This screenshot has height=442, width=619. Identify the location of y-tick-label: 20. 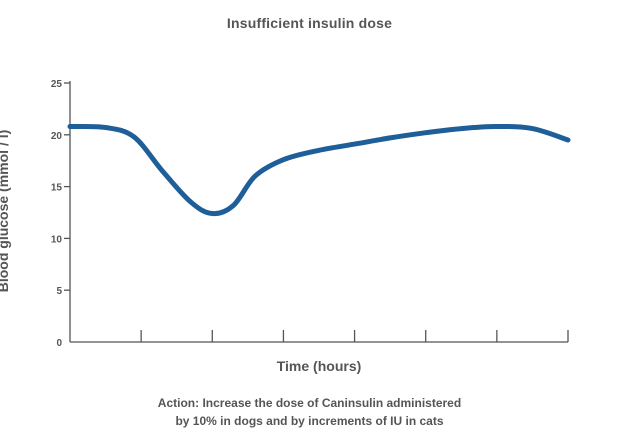
(57, 136).